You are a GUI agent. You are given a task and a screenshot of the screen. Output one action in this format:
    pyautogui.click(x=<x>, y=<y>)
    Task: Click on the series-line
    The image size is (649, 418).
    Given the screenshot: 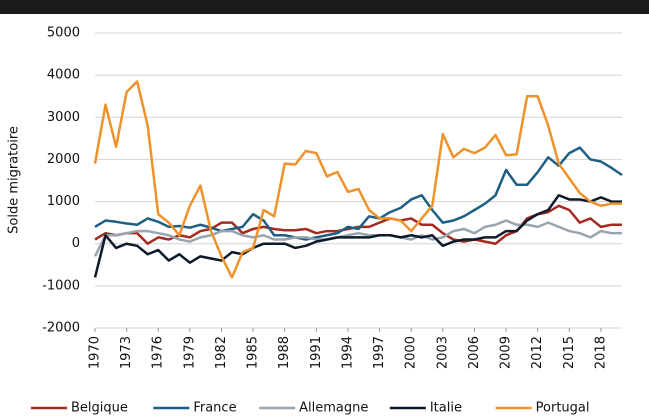 What is the action you would take?
    pyautogui.click(x=357, y=238)
    